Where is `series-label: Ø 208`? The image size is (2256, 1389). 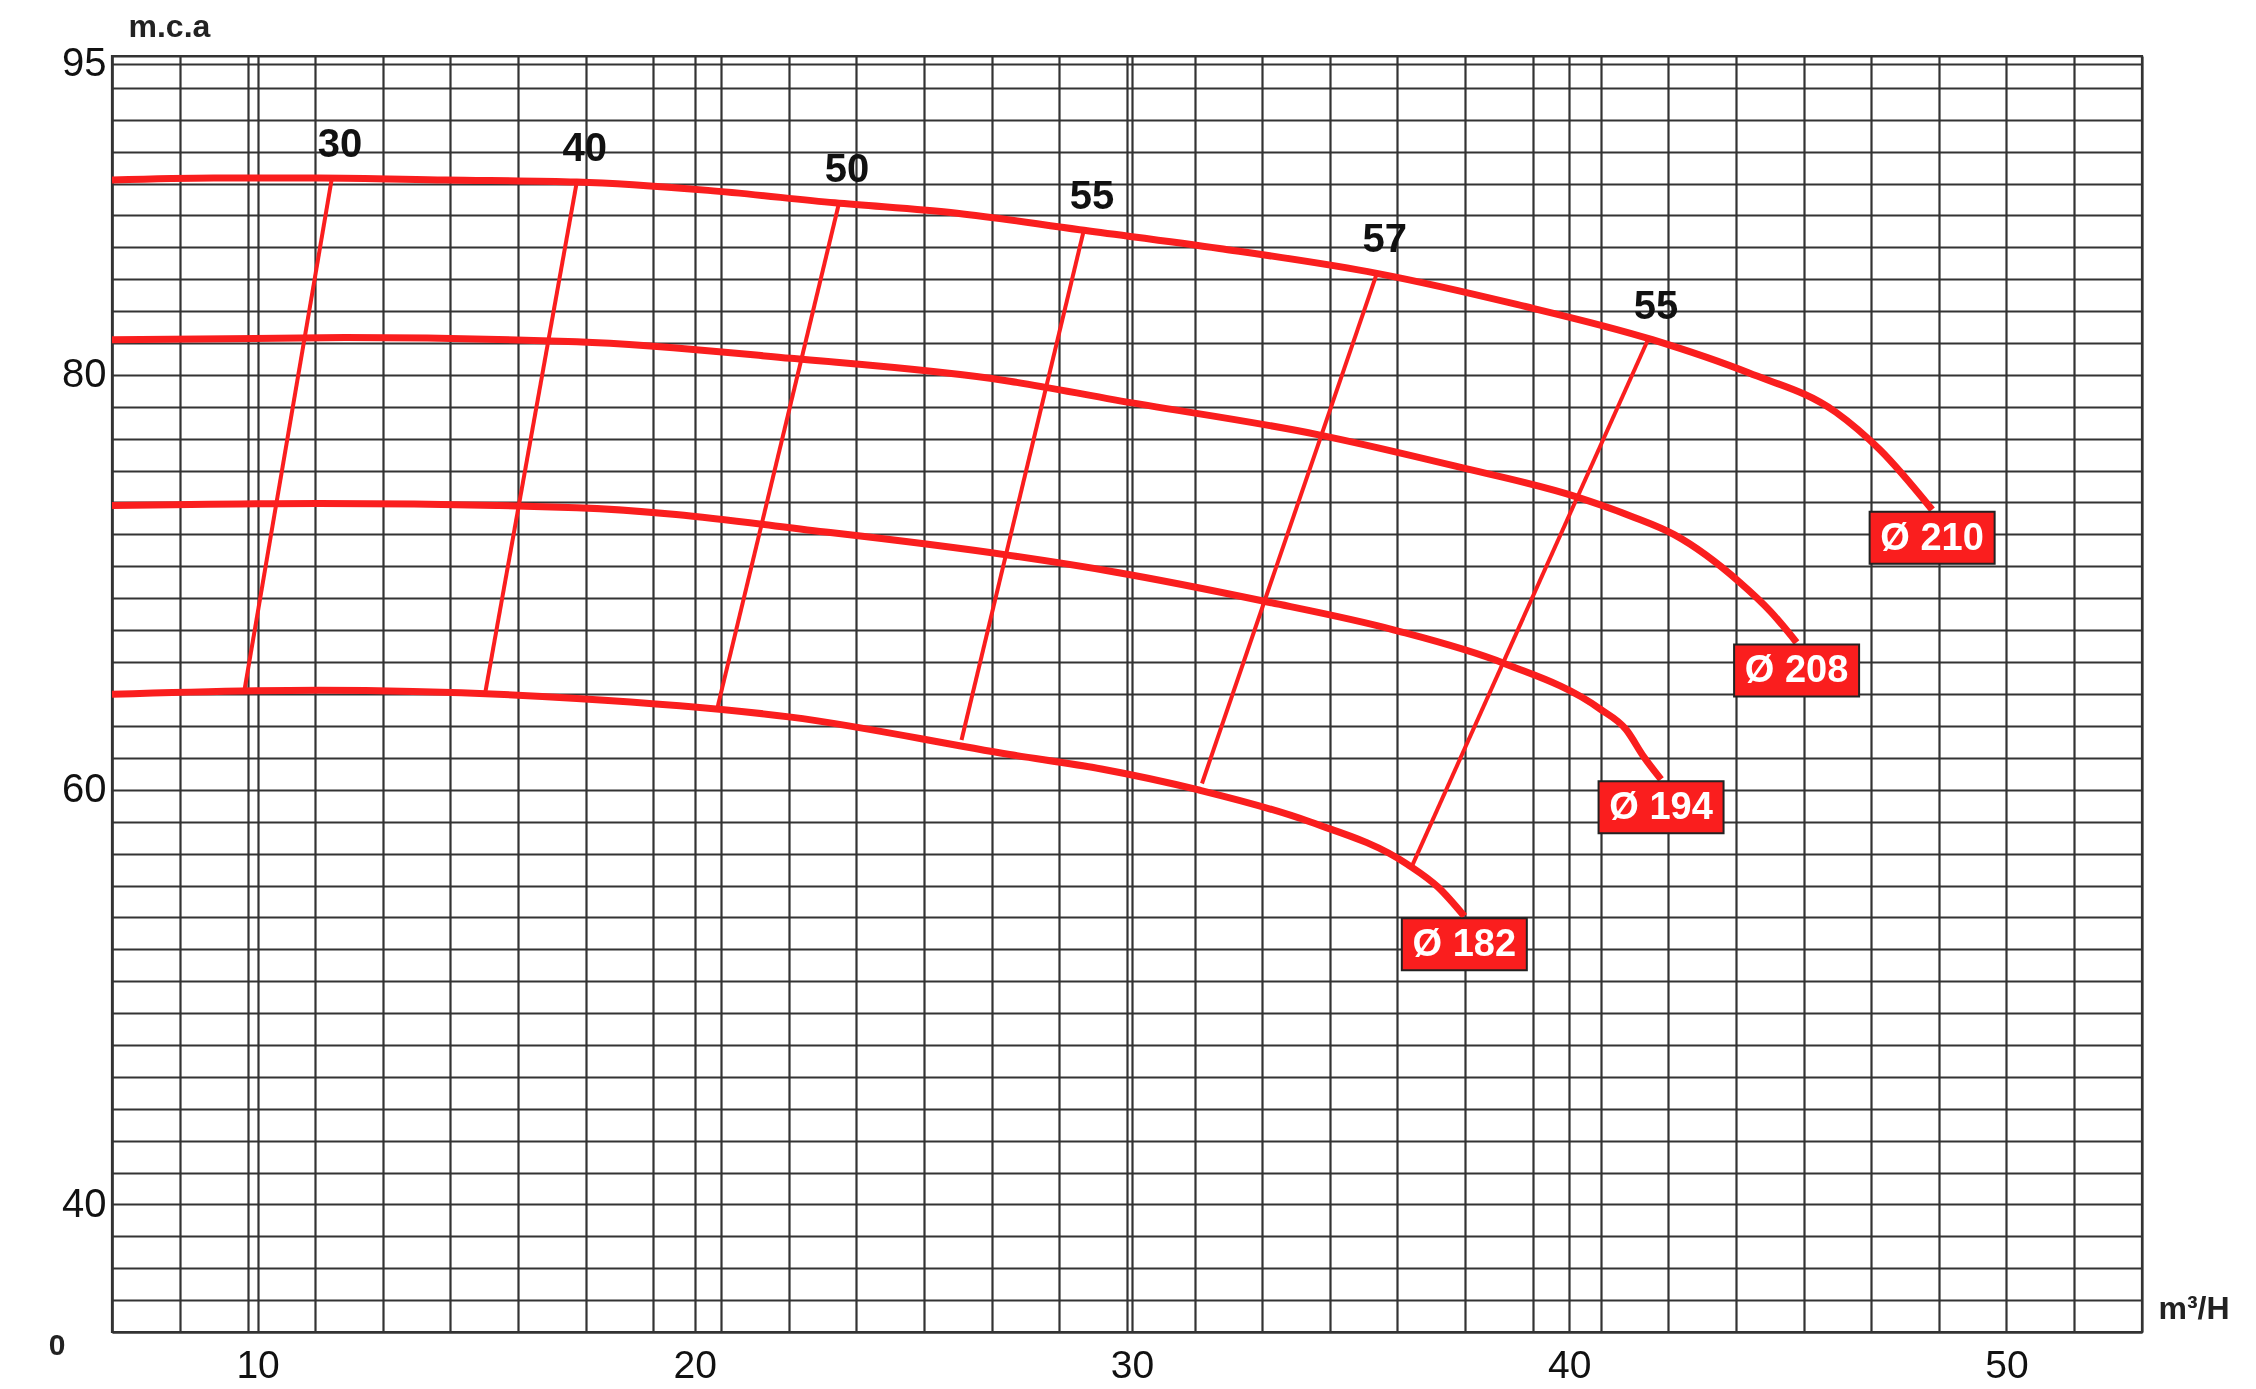
series-label: Ø 208 is located at coordinates (1796, 669).